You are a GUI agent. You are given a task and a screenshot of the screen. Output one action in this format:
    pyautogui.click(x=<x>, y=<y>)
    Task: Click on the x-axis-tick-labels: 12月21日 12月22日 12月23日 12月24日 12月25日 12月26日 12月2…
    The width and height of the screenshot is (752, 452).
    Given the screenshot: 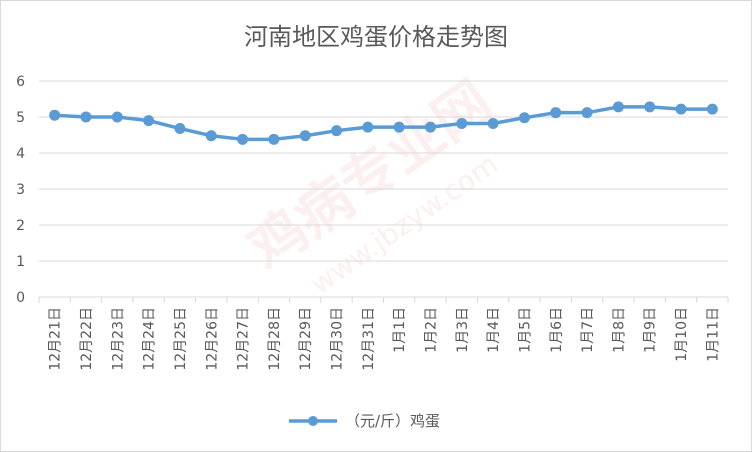 What is the action you would take?
    pyautogui.click(x=385, y=339)
    